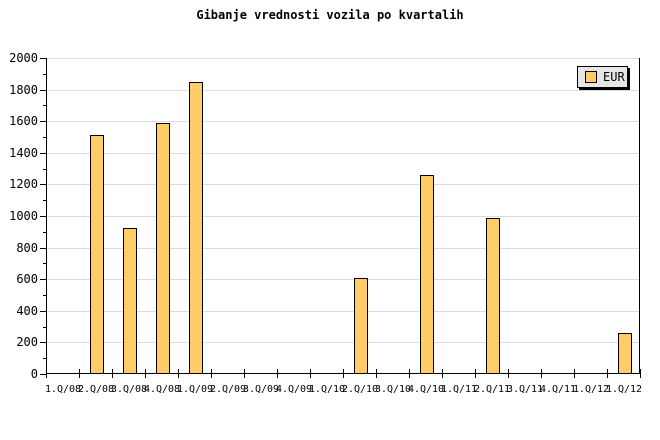 The height and width of the screenshot is (440, 660). Describe the element at coordinates (23, 153) in the screenshot. I see `y-tick-label: 1400` at that location.